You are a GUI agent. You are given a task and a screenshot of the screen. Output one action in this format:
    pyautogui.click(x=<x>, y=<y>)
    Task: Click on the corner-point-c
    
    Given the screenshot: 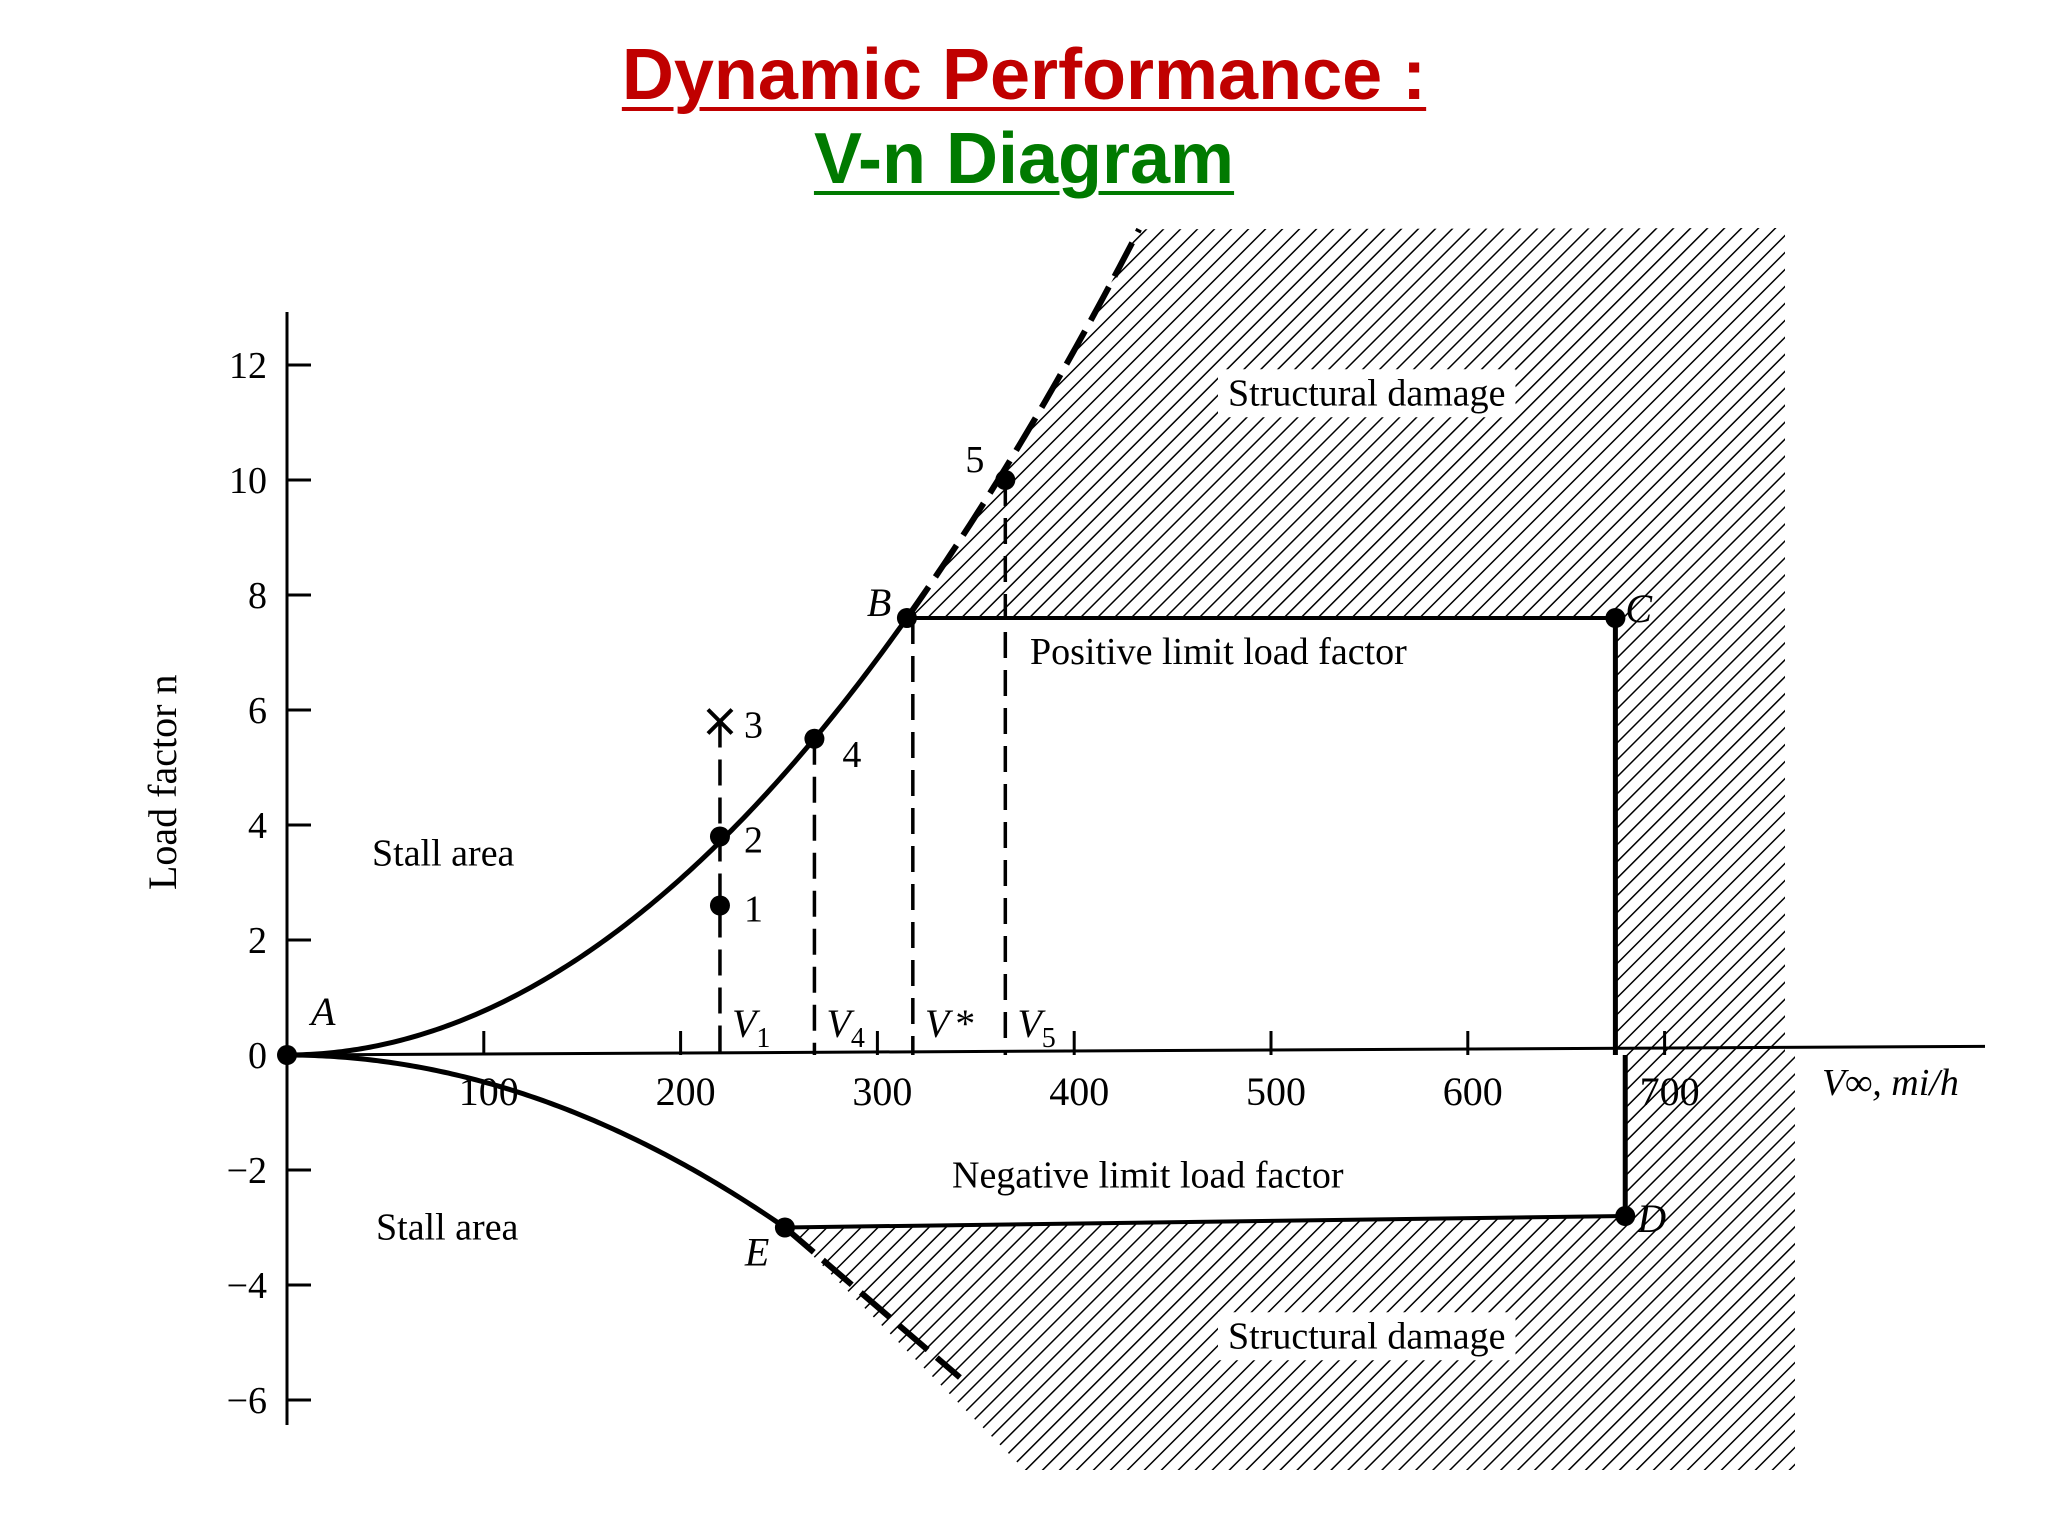 What is the action you would take?
    pyautogui.click(x=1615, y=618)
    